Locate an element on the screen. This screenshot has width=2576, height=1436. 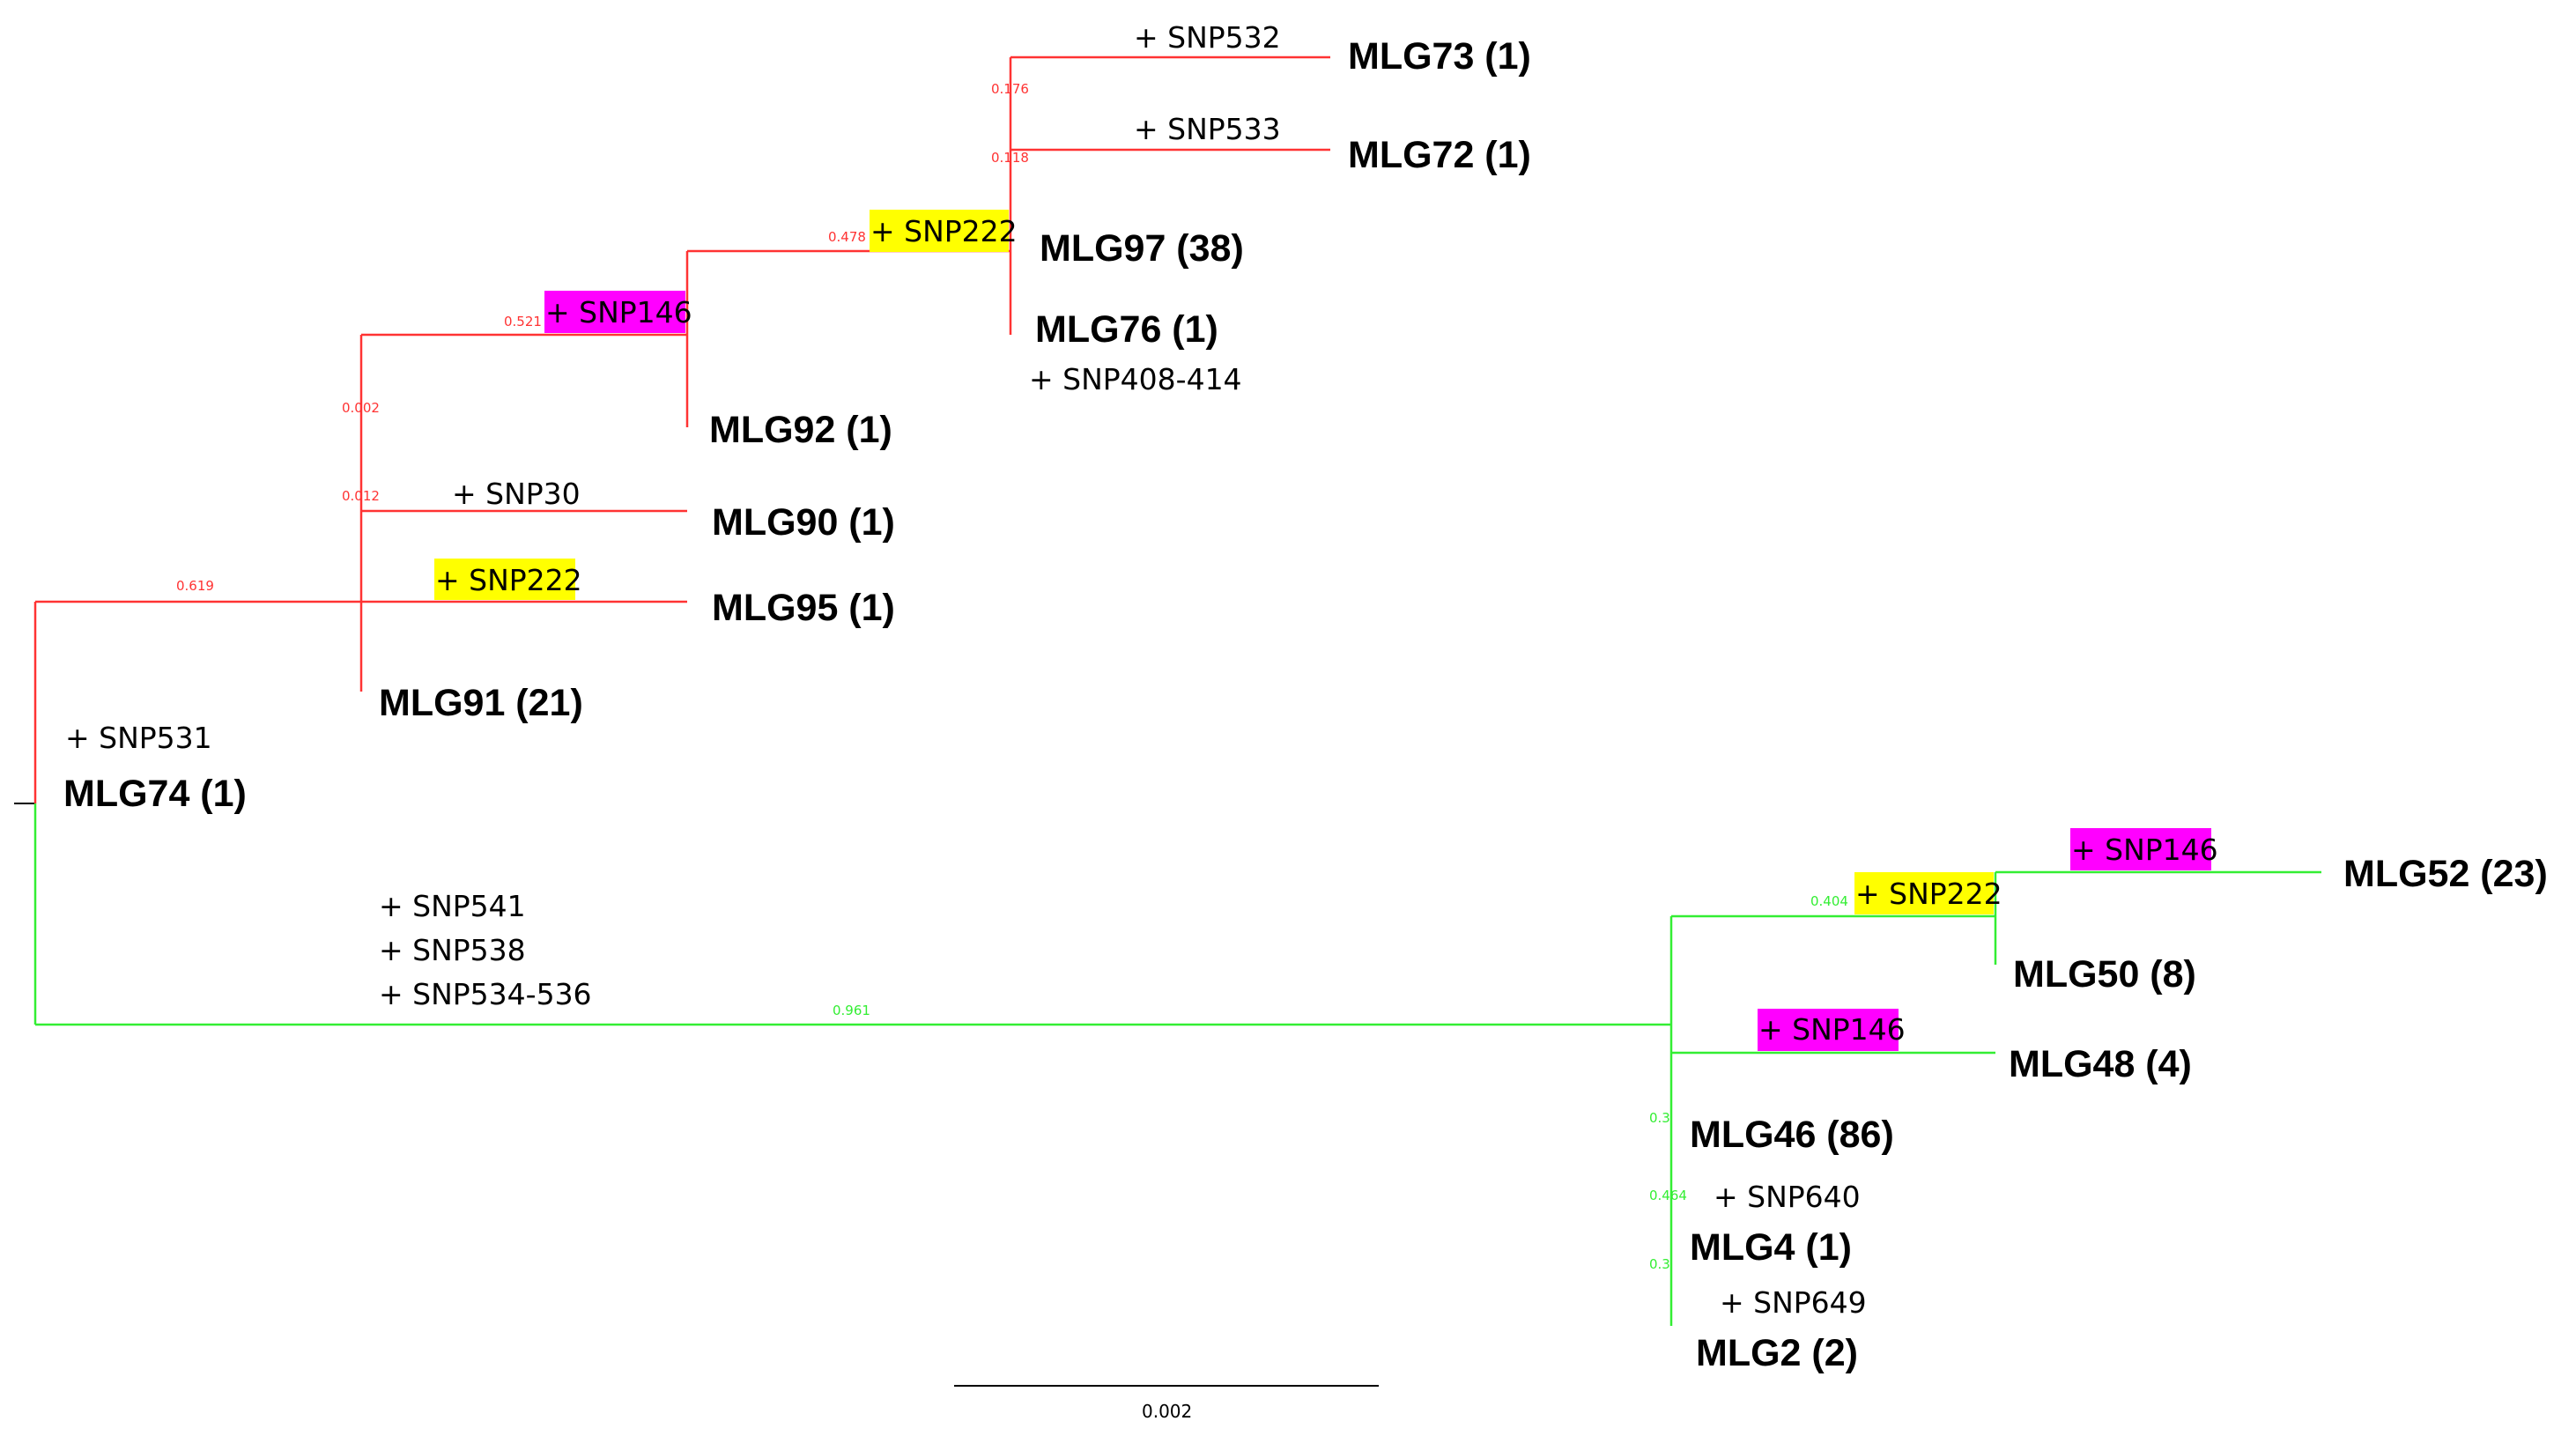
support-value: 0.176 is located at coordinates (1010, 89).